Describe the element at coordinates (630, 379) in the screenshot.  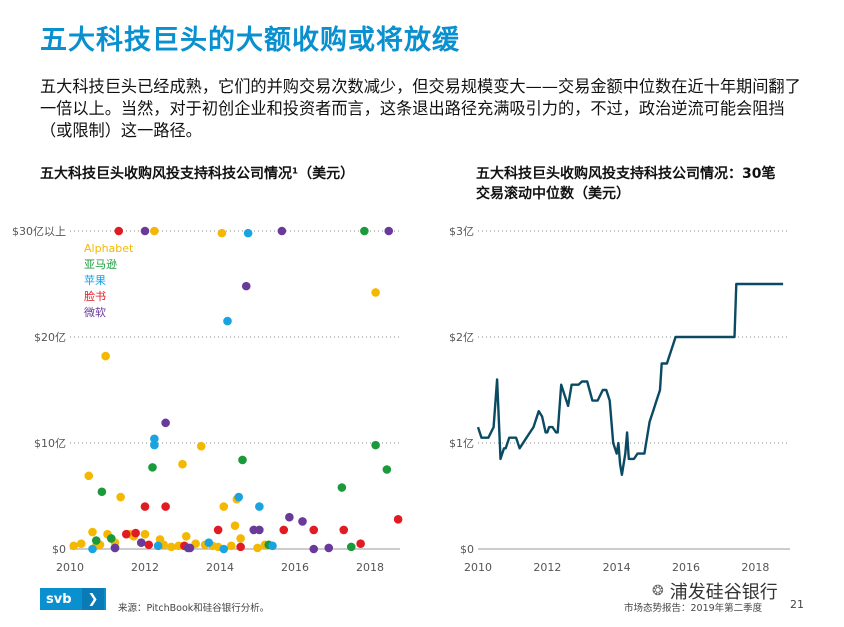
I see `median-line` at that location.